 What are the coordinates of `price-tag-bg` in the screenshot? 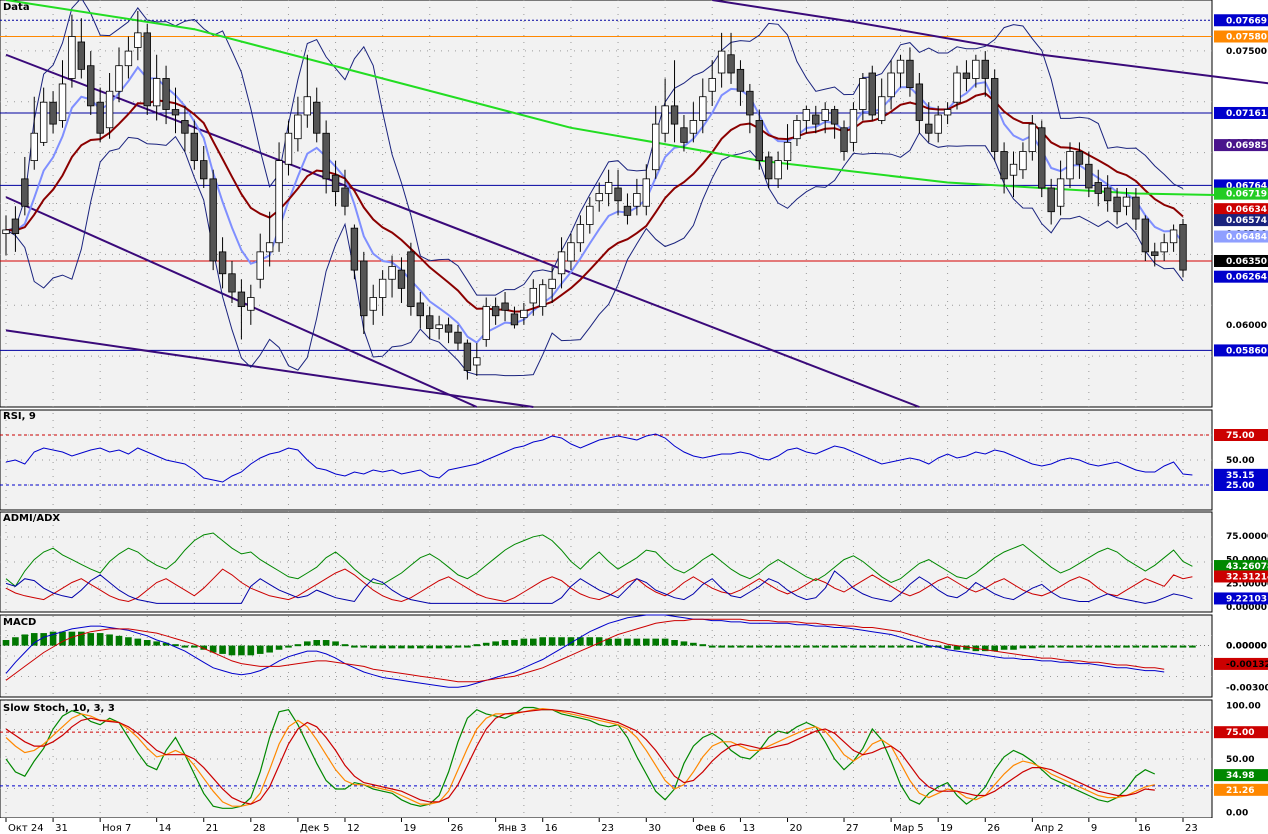 It's located at (1241, 220).